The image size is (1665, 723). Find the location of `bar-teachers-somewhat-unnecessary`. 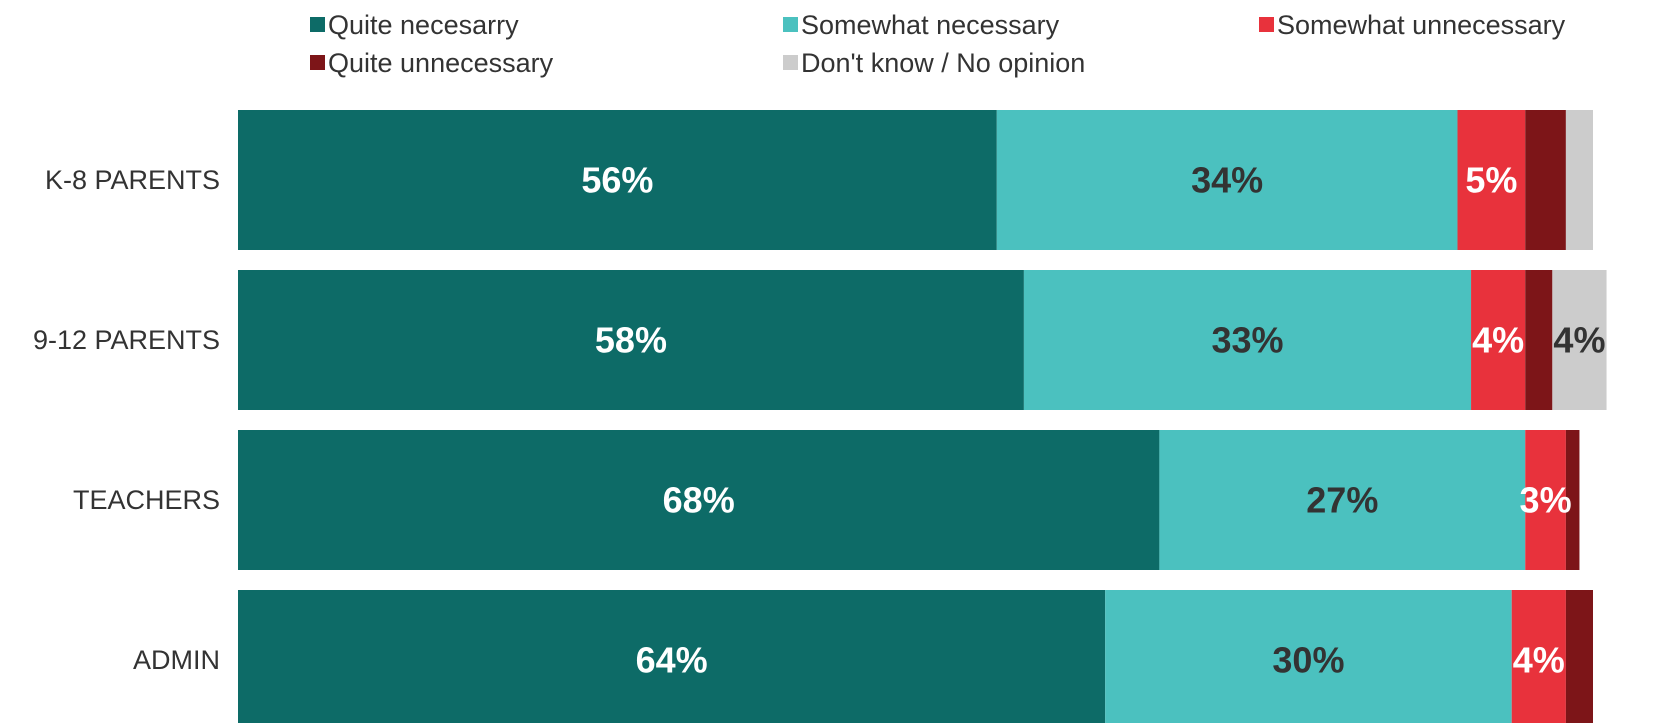

bar-teachers-somewhat-unnecessary is located at coordinates (1545, 500).